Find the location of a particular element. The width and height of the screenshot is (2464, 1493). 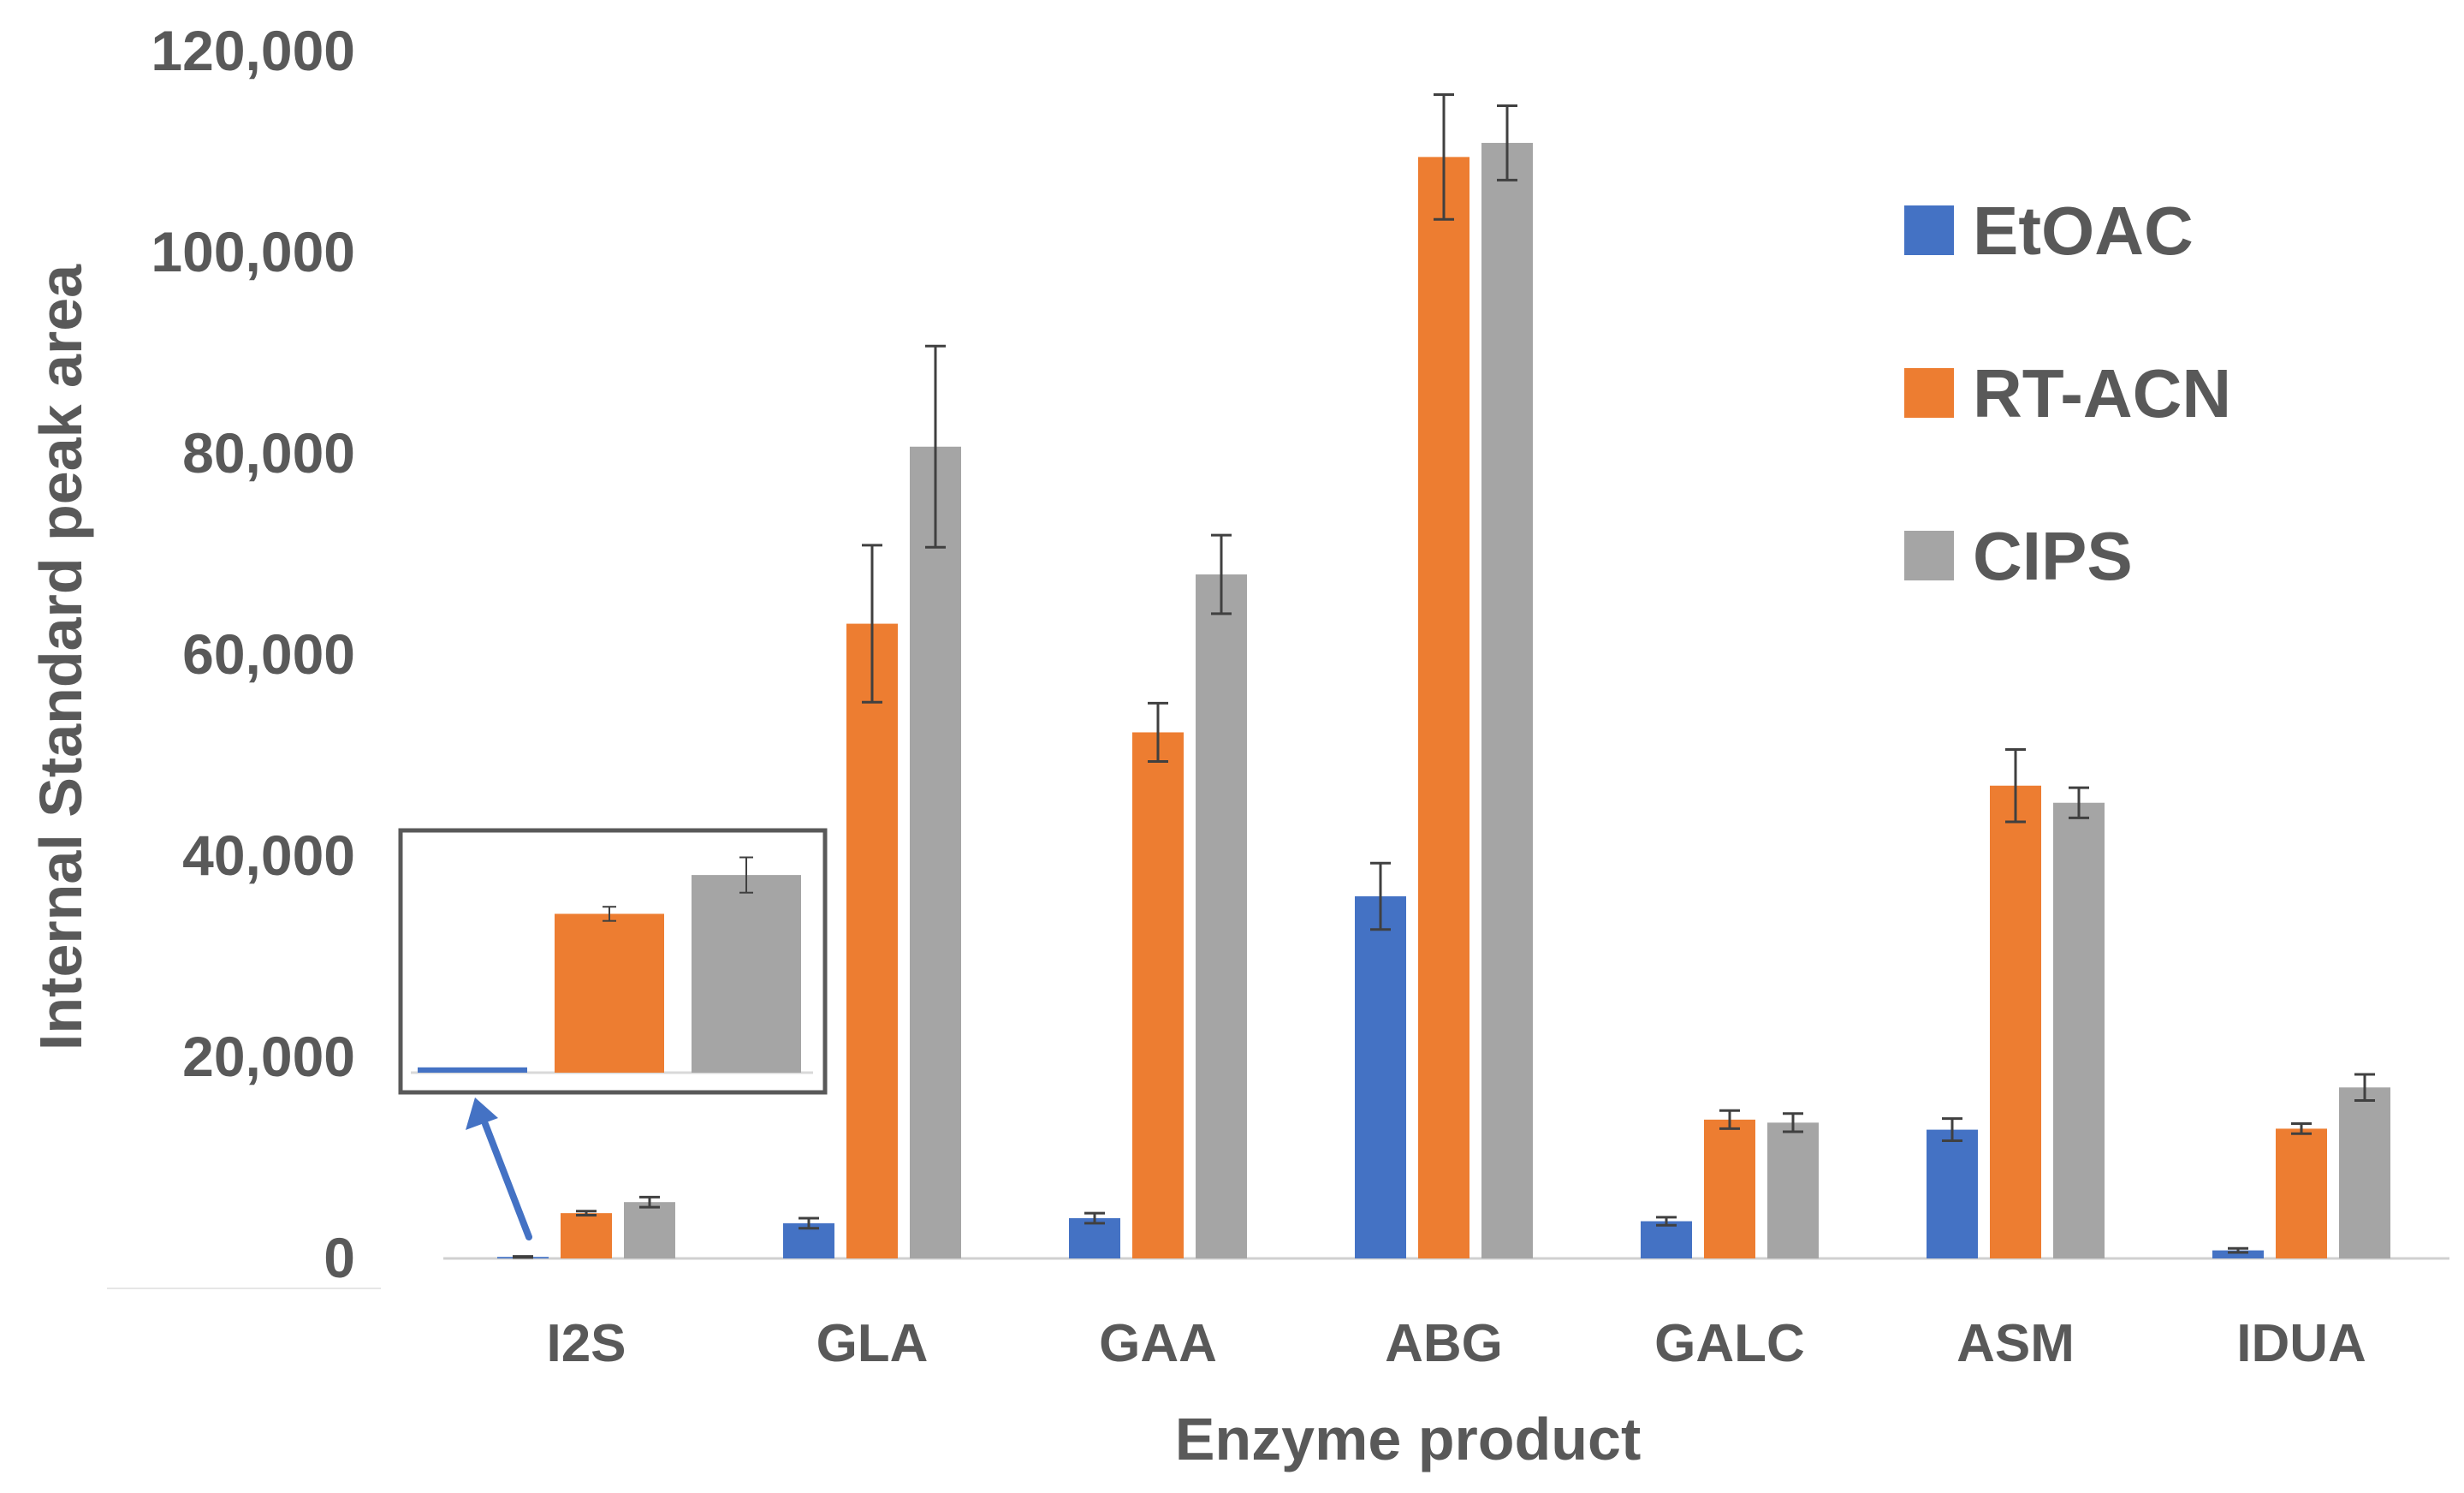

bar-rt-acn-gla is located at coordinates (872, 940).